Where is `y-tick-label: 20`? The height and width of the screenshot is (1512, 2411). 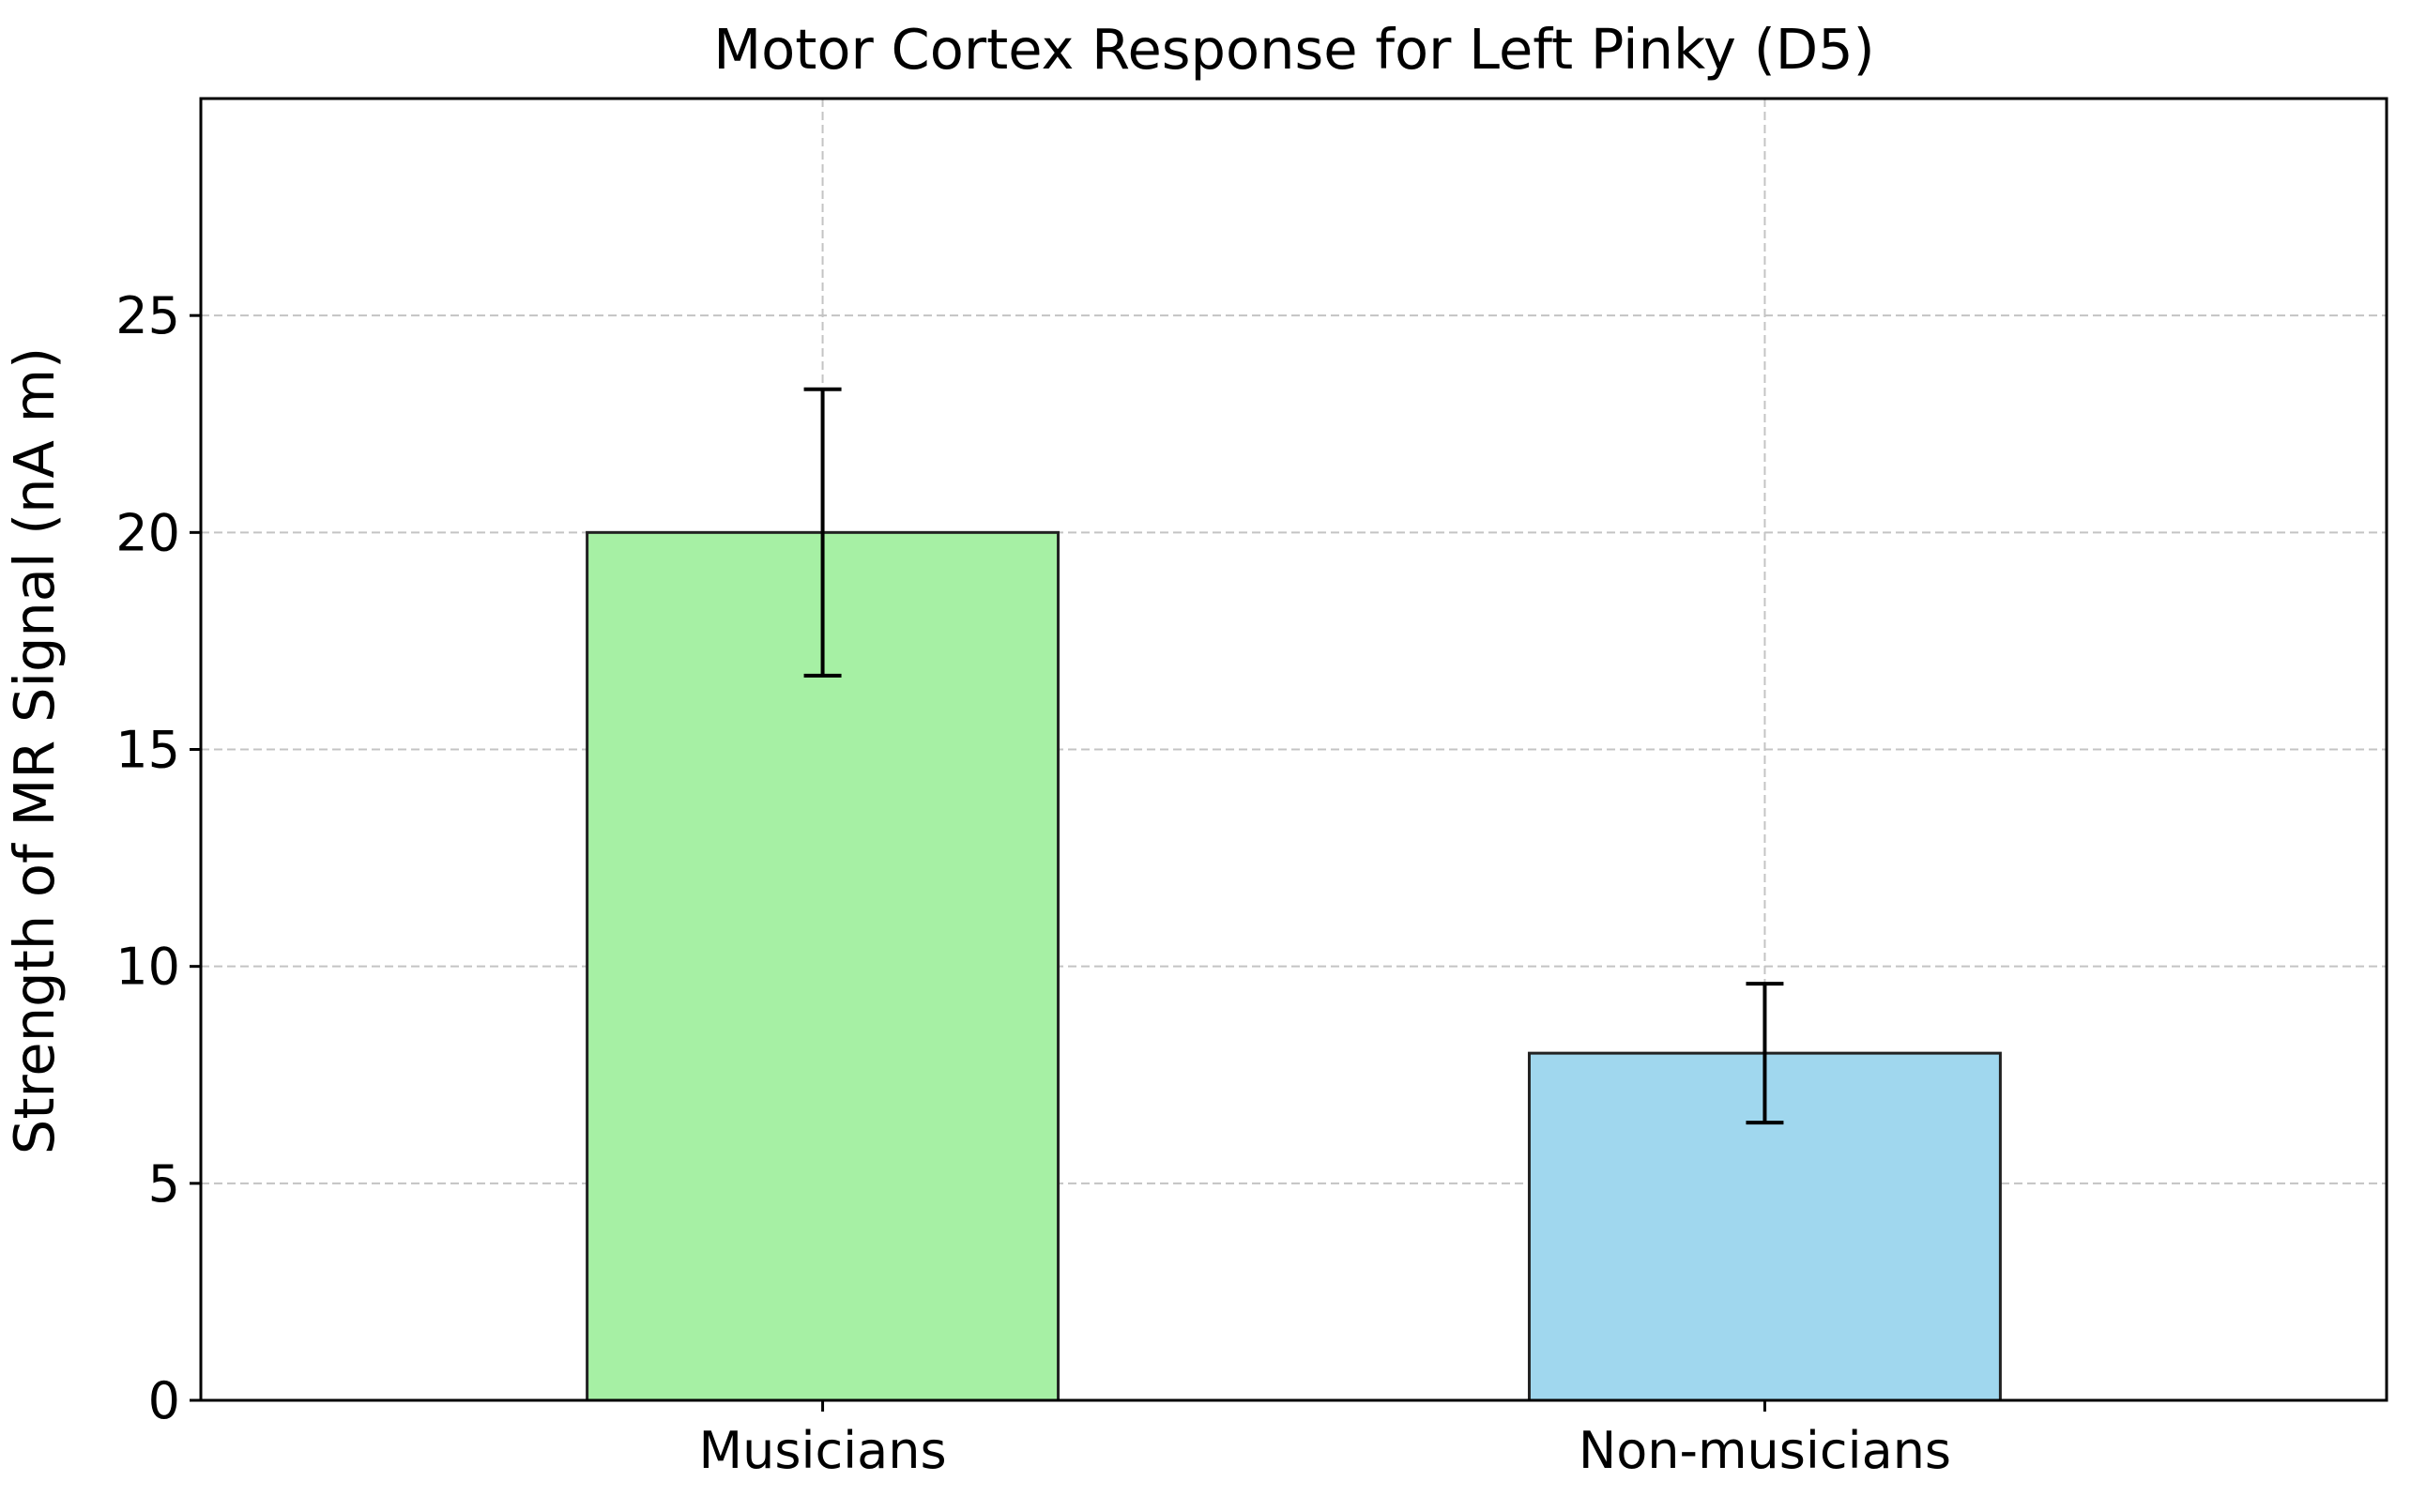 y-tick-label: 20 is located at coordinates (148, 532).